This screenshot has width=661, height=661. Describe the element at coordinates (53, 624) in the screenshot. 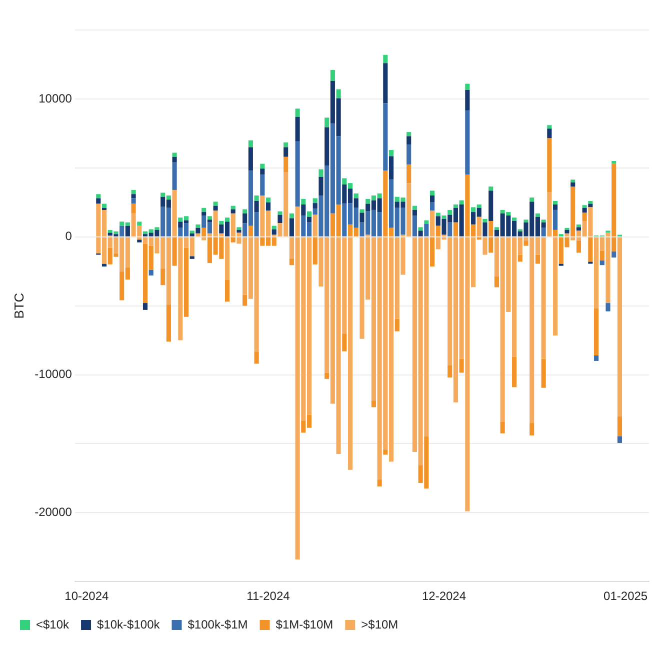

I see `legend-label: <$10k` at that location.